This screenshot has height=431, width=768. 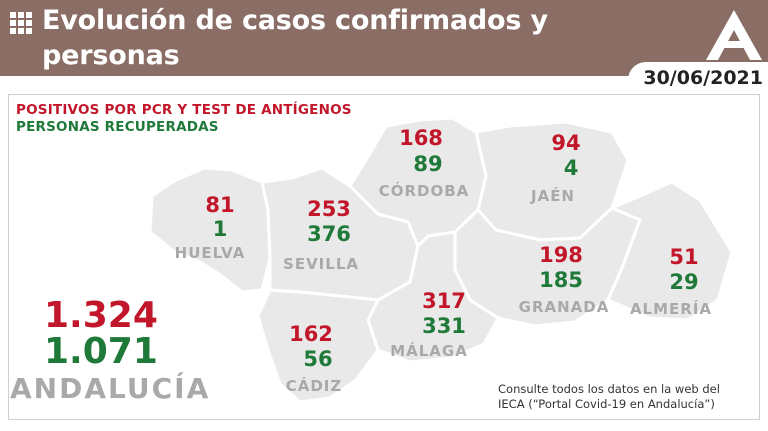 What do you see at coordinates (110, 388) in the screenshot?
I see `region-label: ANDALUCÍA` at bounding box center [110, 388].